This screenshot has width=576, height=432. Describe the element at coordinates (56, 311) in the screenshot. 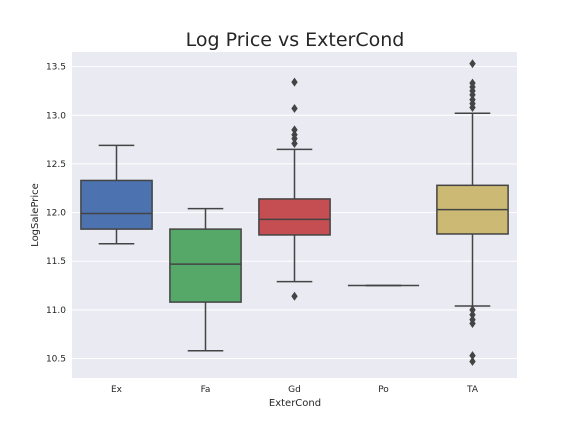

I see `y-tick-label: 11.0` at that location.